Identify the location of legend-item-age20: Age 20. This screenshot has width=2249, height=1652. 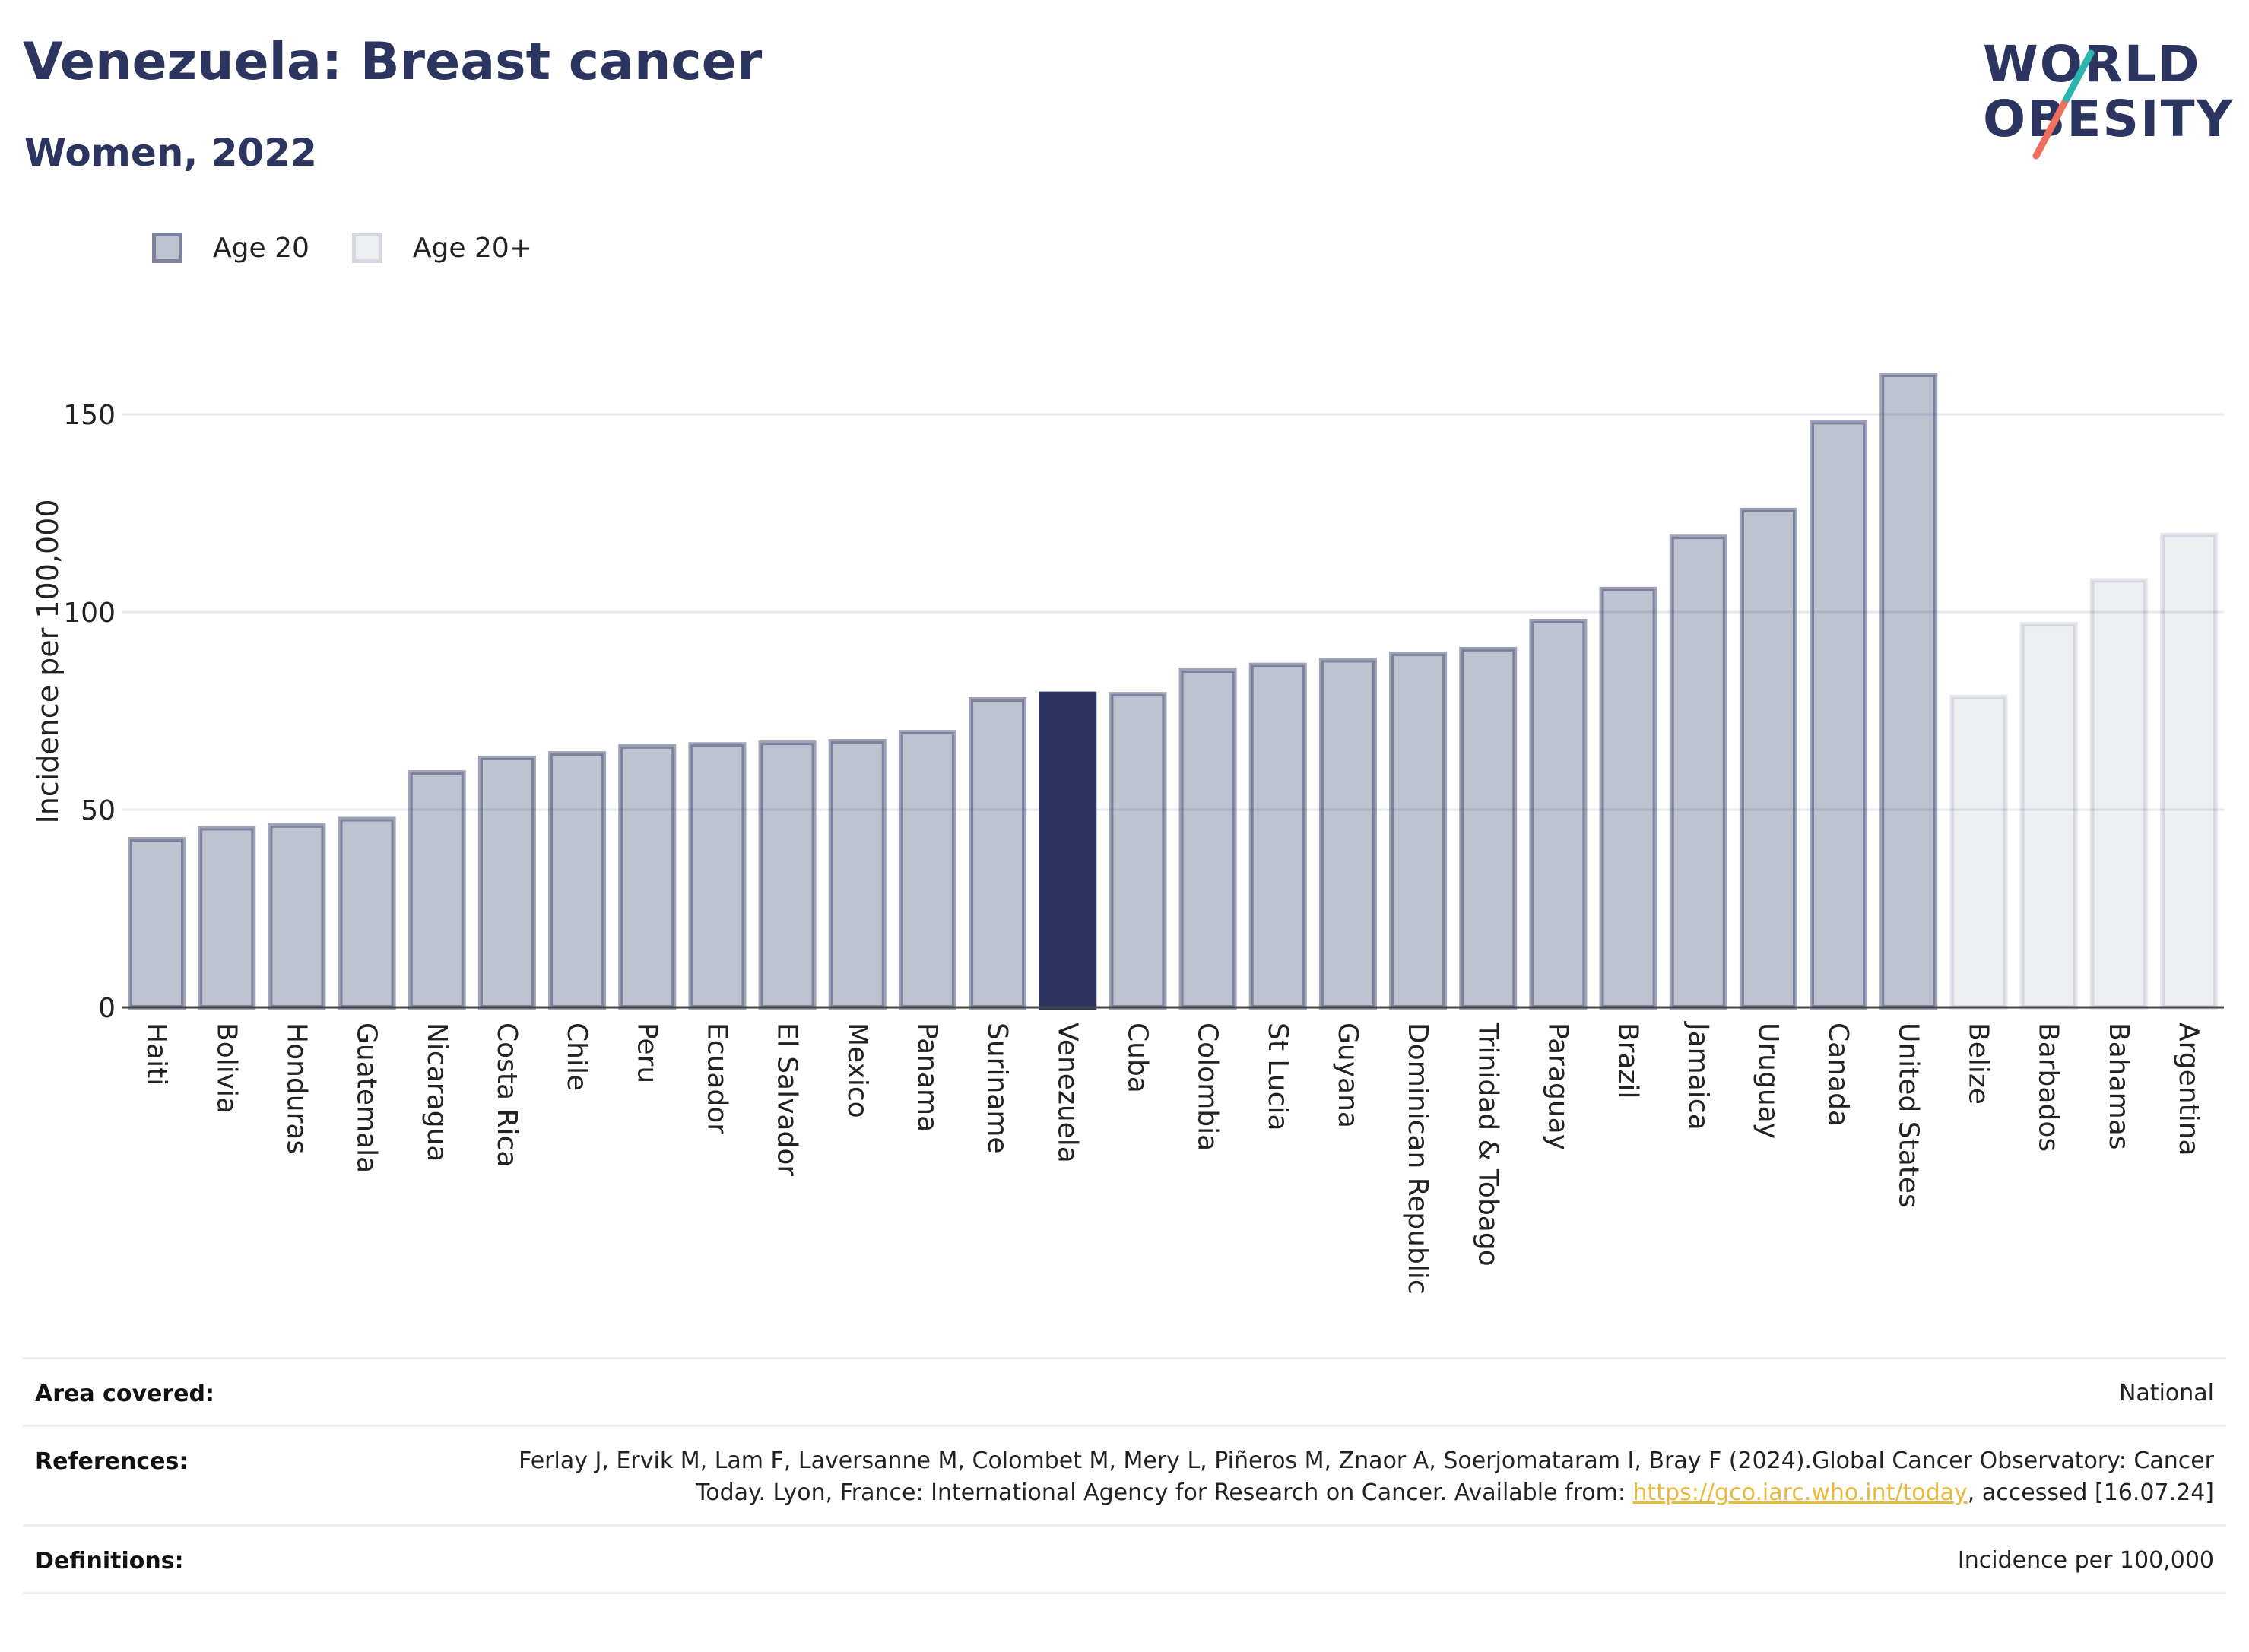
(230, 248).